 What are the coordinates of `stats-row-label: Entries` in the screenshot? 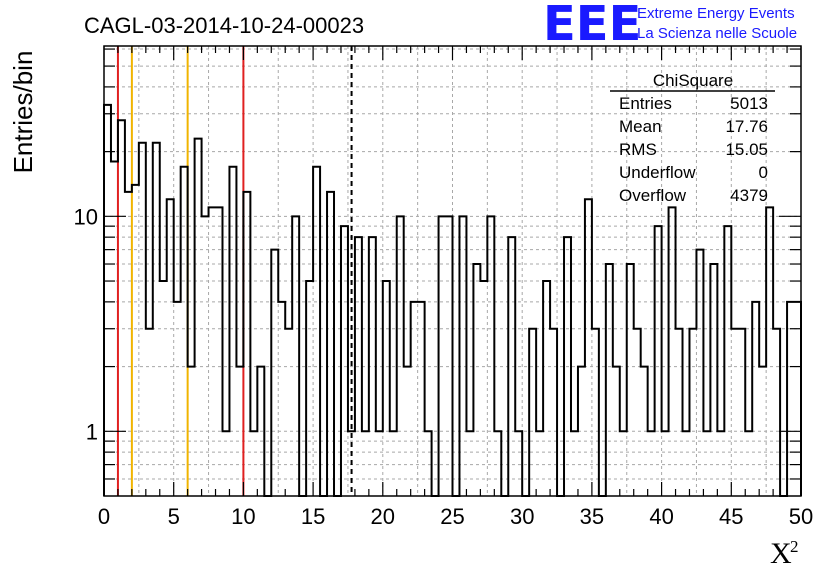 It's located at (645, 103).